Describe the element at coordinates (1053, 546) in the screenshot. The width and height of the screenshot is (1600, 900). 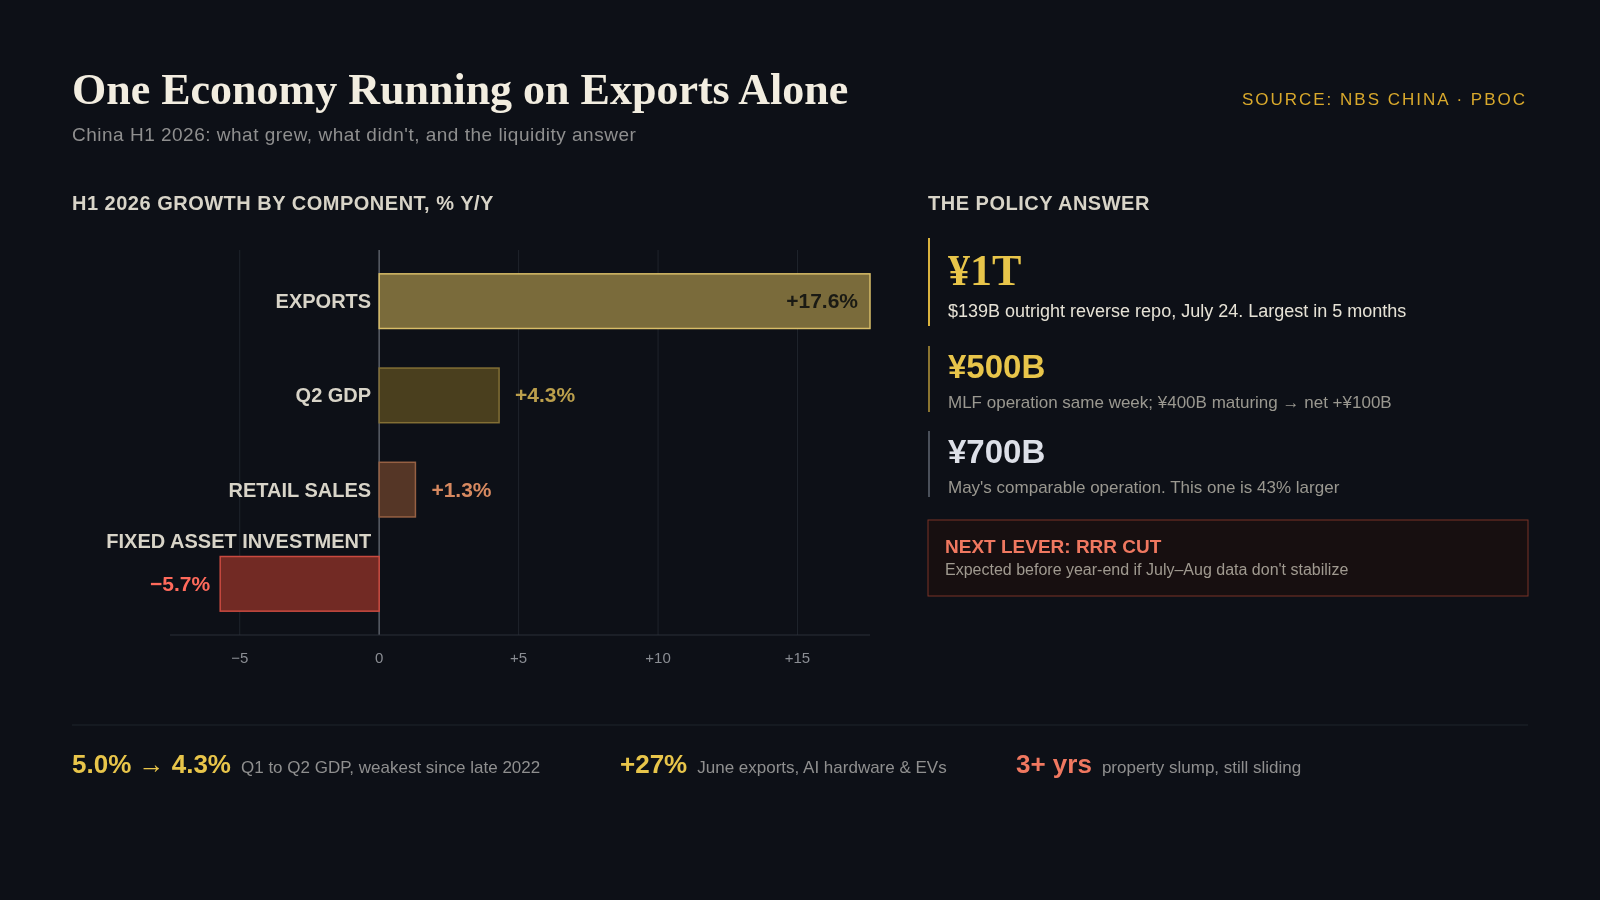
I see `text: NEXT LEVER: RRR CUT` at that location.